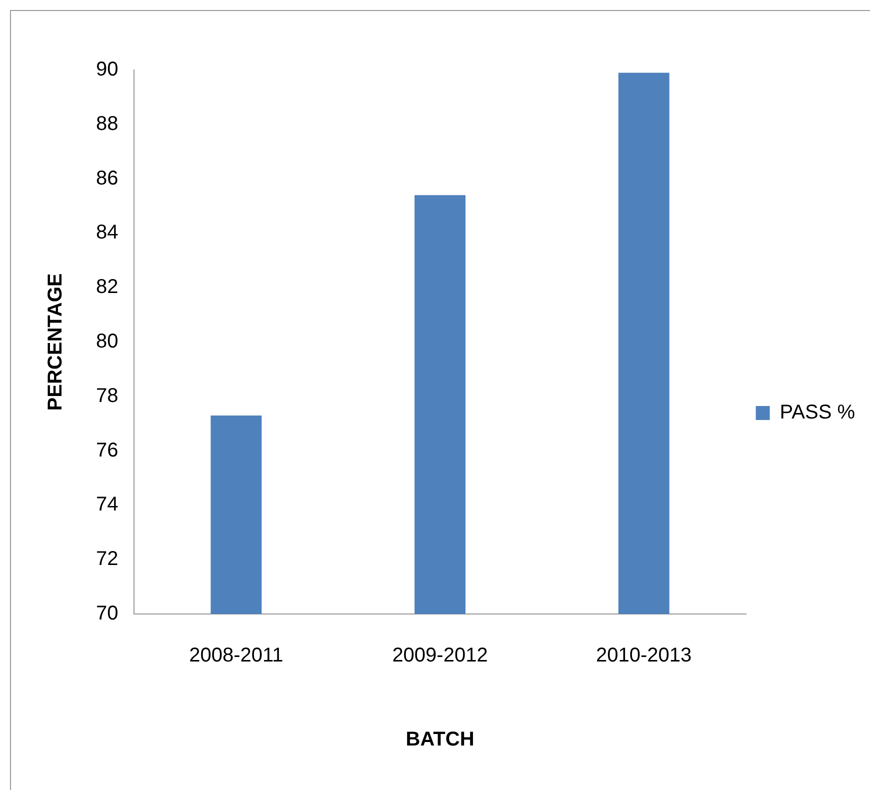 This screenshot has height=796, width=875. Describe the element at coordinates (440, 739) in the screenshot. I see `x-axis-title: BATCH` at that location.